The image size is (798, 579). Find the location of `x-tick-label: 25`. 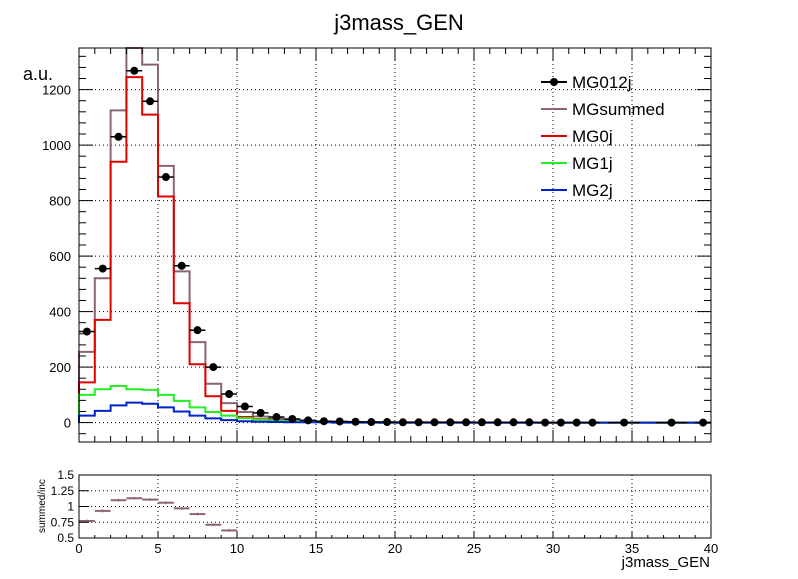

x-tick-label: 25 is located at coordinates (474, 548).